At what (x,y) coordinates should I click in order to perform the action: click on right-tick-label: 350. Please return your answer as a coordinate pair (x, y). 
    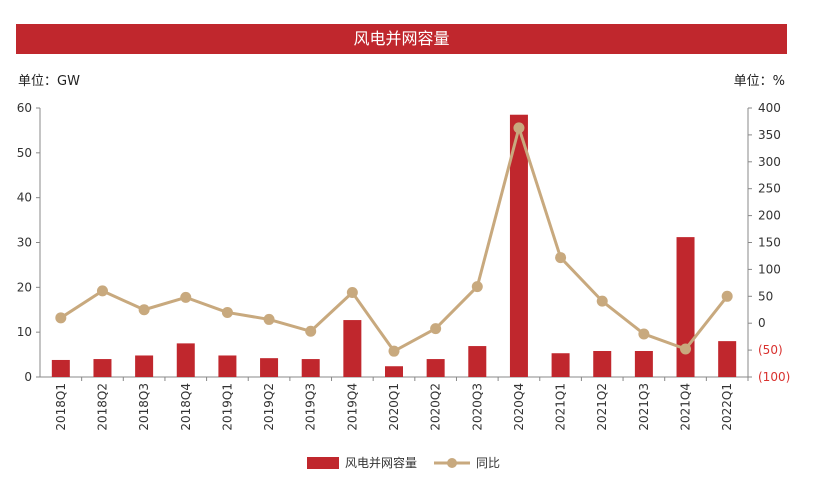
    Looking at the image, I should click on (769, 135).